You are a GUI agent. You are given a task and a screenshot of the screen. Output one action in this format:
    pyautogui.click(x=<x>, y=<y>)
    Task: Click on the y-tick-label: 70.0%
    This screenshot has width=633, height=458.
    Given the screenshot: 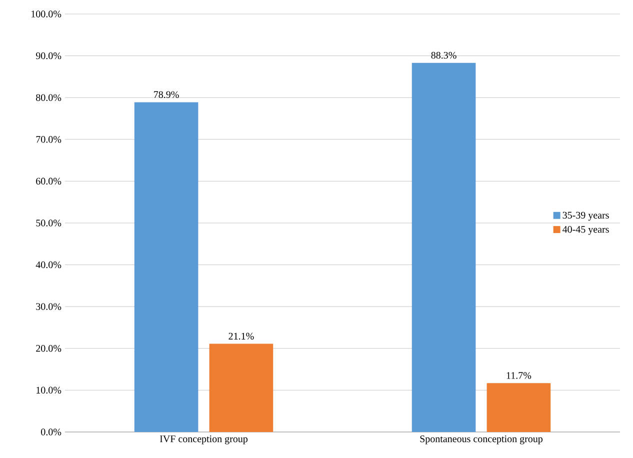 What is the action you would take?
    pyautogui.click(x=49, y=139)
    